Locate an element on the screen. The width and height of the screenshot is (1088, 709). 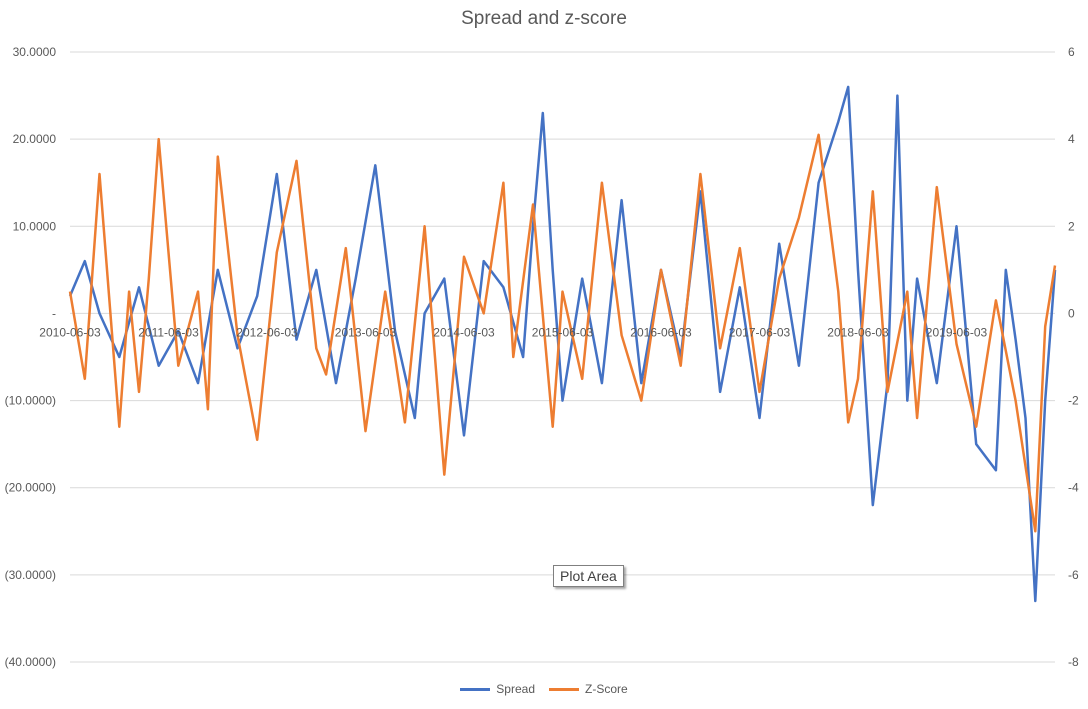
legend-item-spread: Spread is located at coordinates (497, 689).